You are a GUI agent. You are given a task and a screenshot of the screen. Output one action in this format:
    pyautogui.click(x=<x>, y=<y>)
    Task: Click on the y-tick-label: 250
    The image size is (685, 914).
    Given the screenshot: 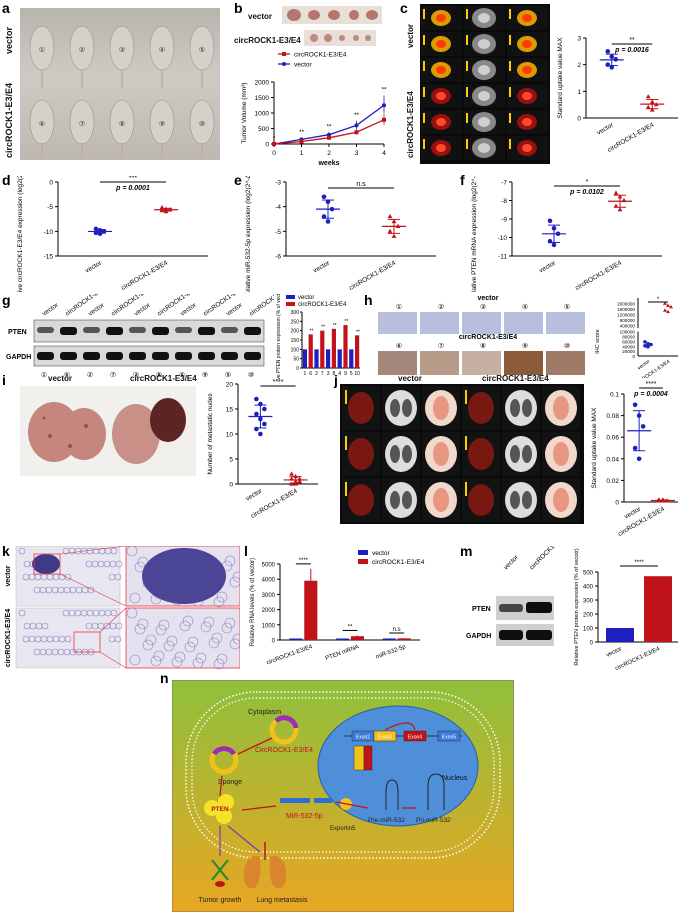 What is the action you would take?
    pyautogui.click(x=295, y=322)
    